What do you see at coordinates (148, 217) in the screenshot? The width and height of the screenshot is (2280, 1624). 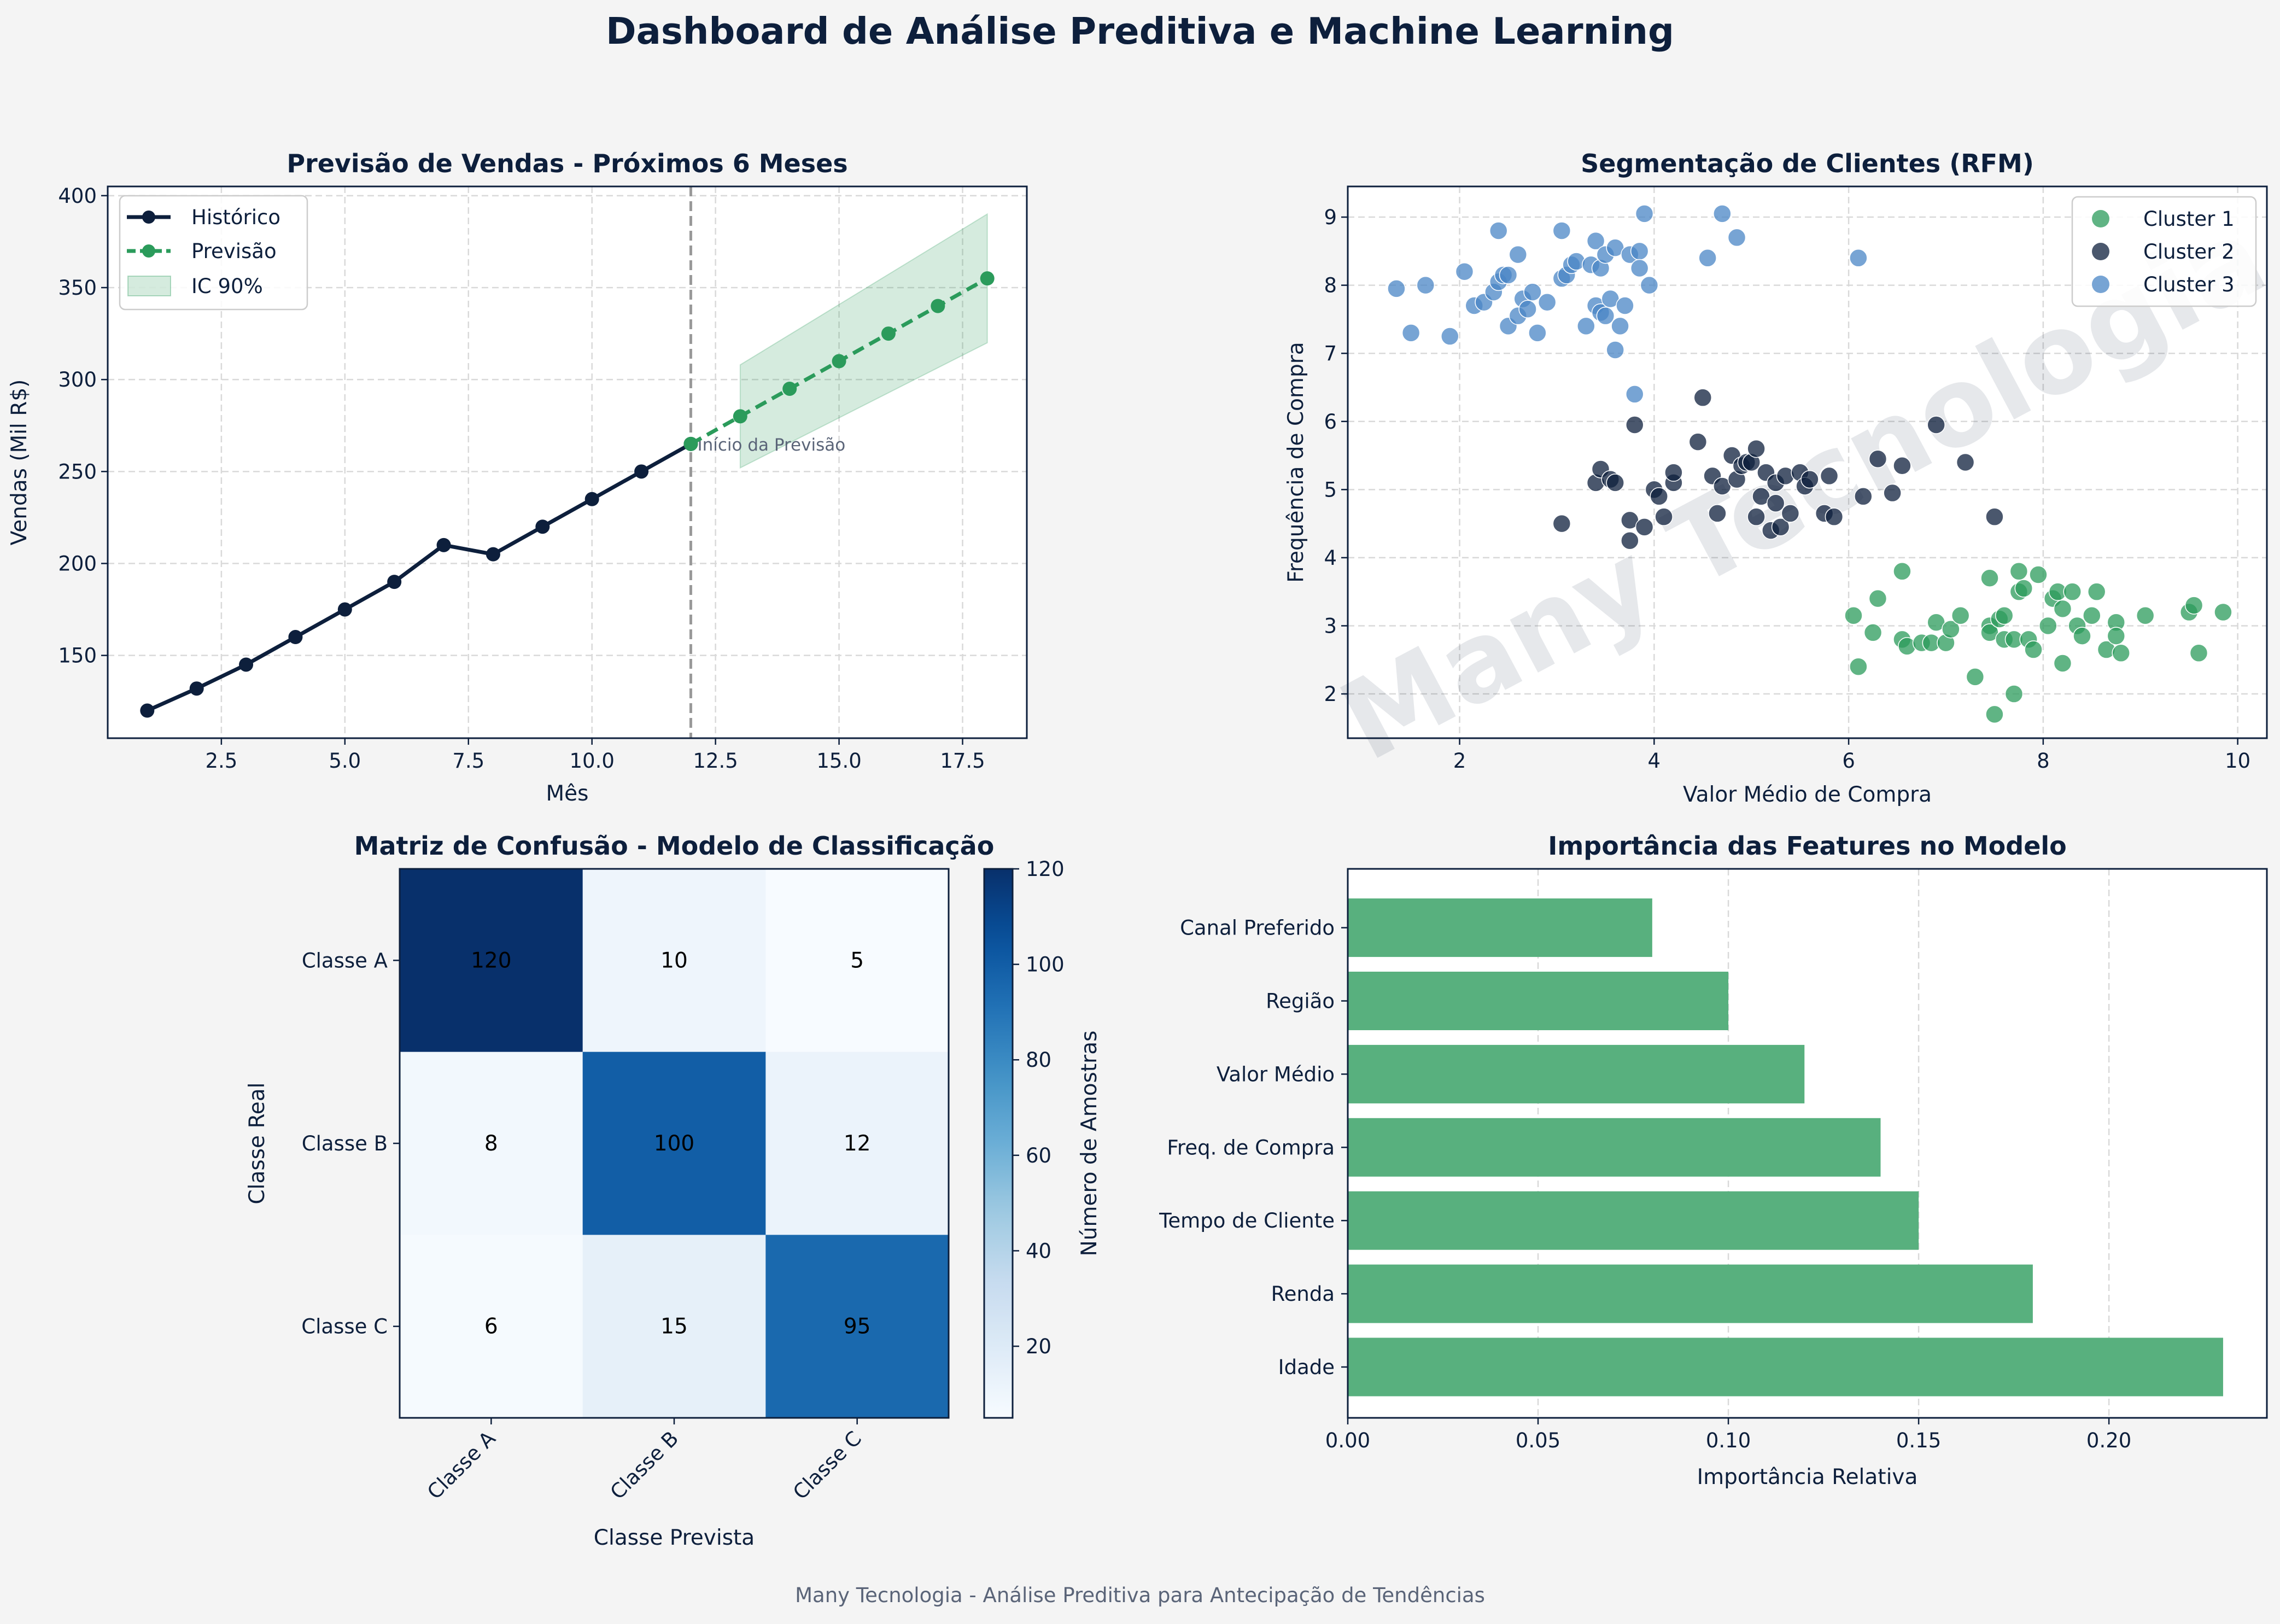 I see `legend-marker` at bounding box center [148, 217].